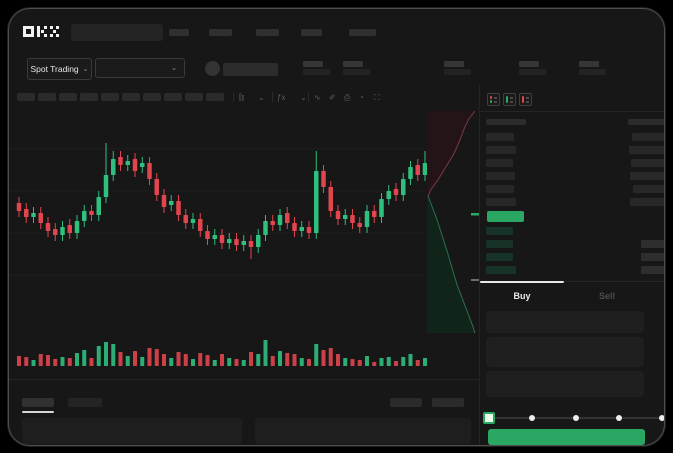 The width and height of the screenshot is (673, 453). I want to click on orderbook-layout-asks-icon, so click(525, 99).